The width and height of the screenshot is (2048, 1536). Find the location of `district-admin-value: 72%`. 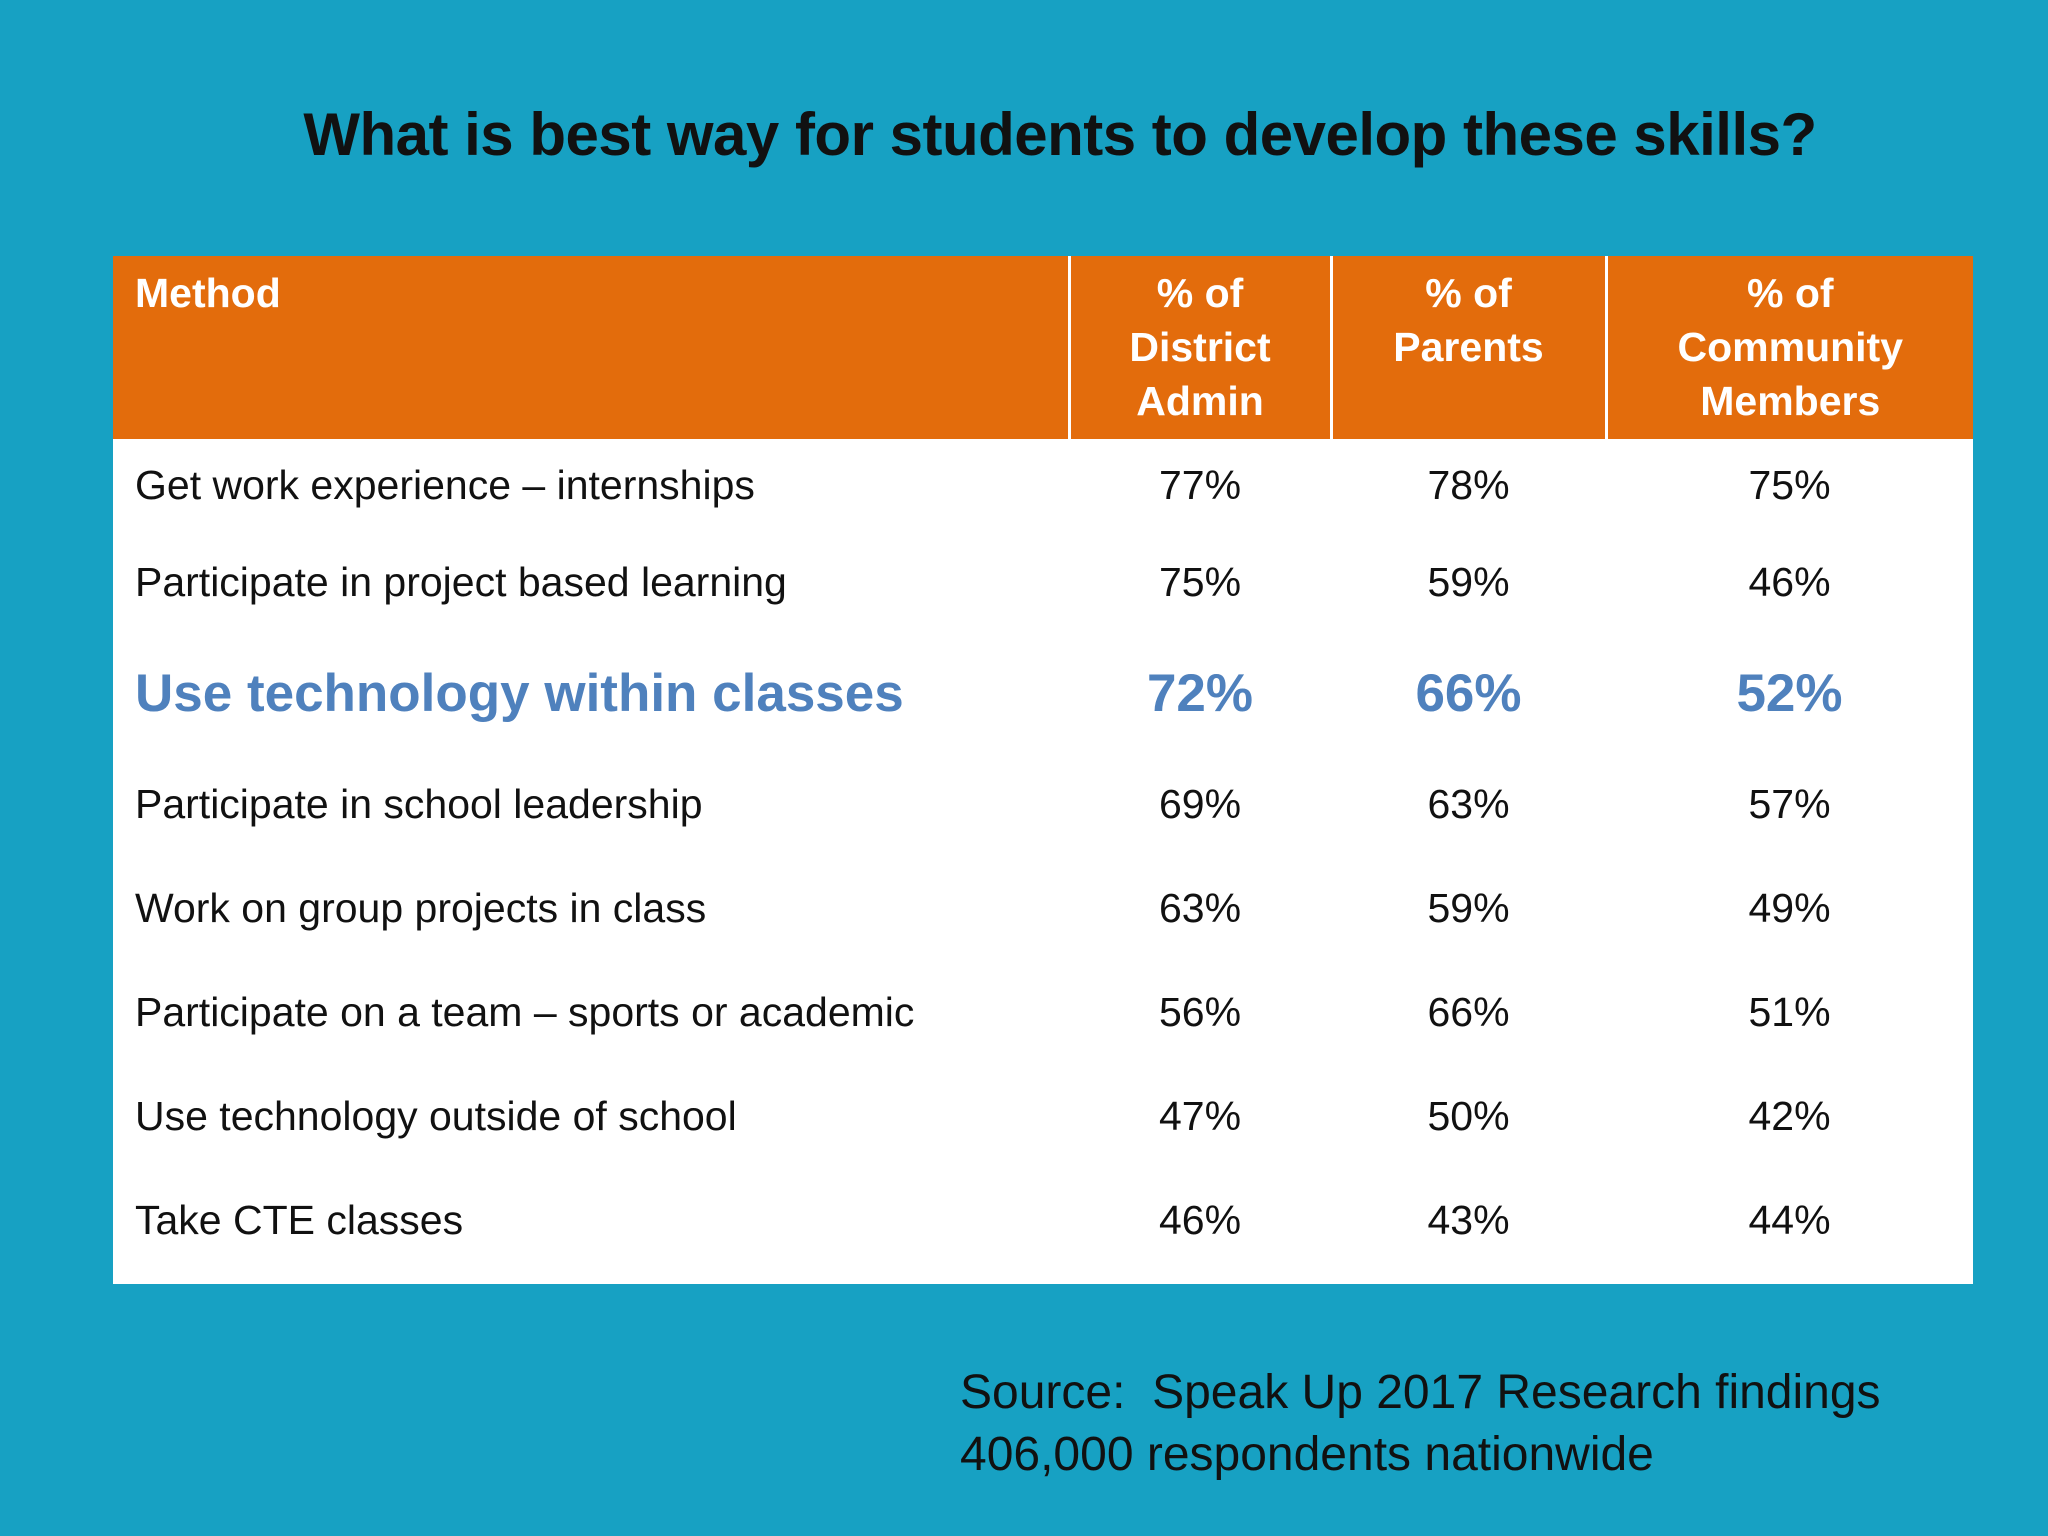

district-admin-value: 72% is located at coordinates (1200, 693).